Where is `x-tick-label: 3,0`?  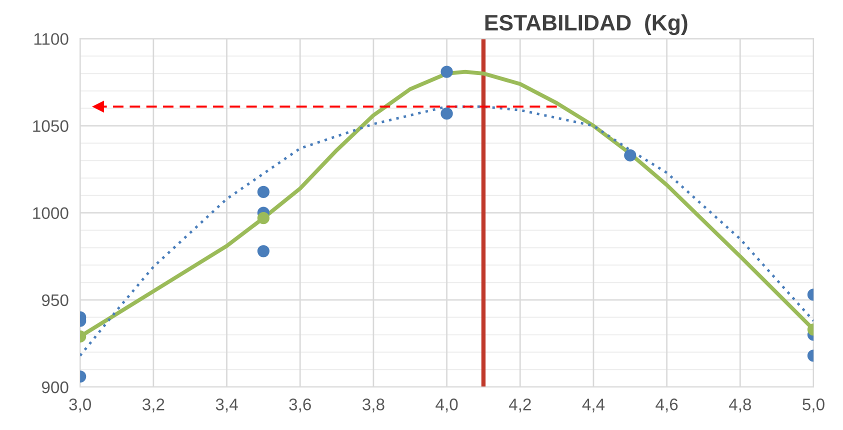
x-tick-label: 3,0 is located at coordinates (80, 405).